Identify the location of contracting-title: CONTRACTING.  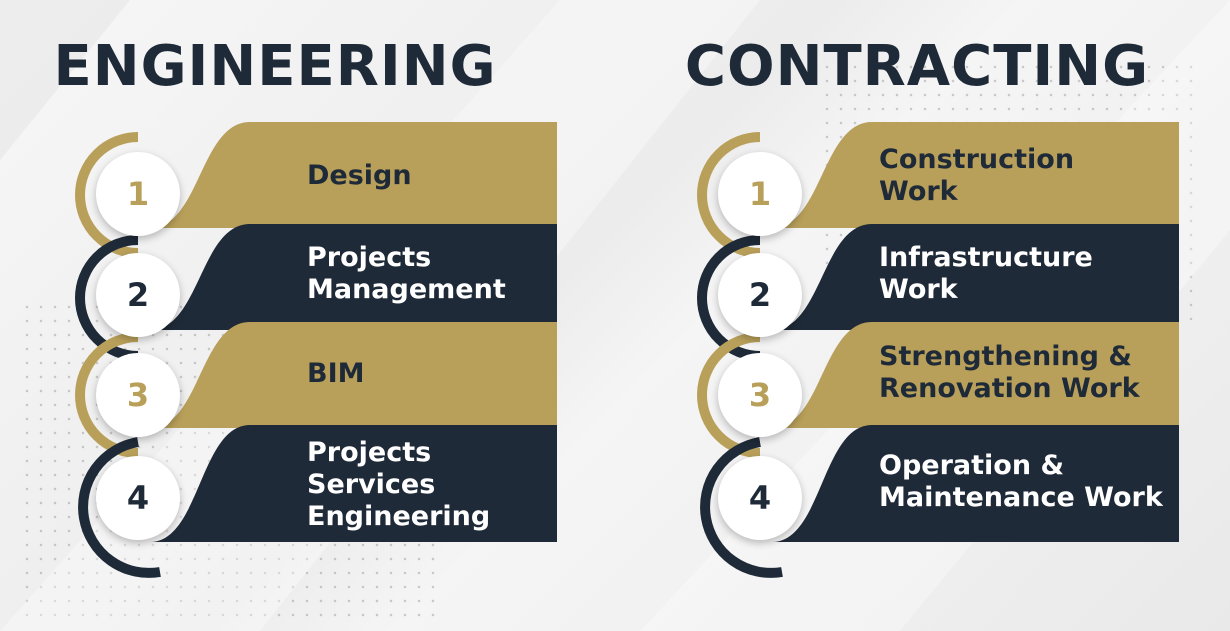
(917, 66).